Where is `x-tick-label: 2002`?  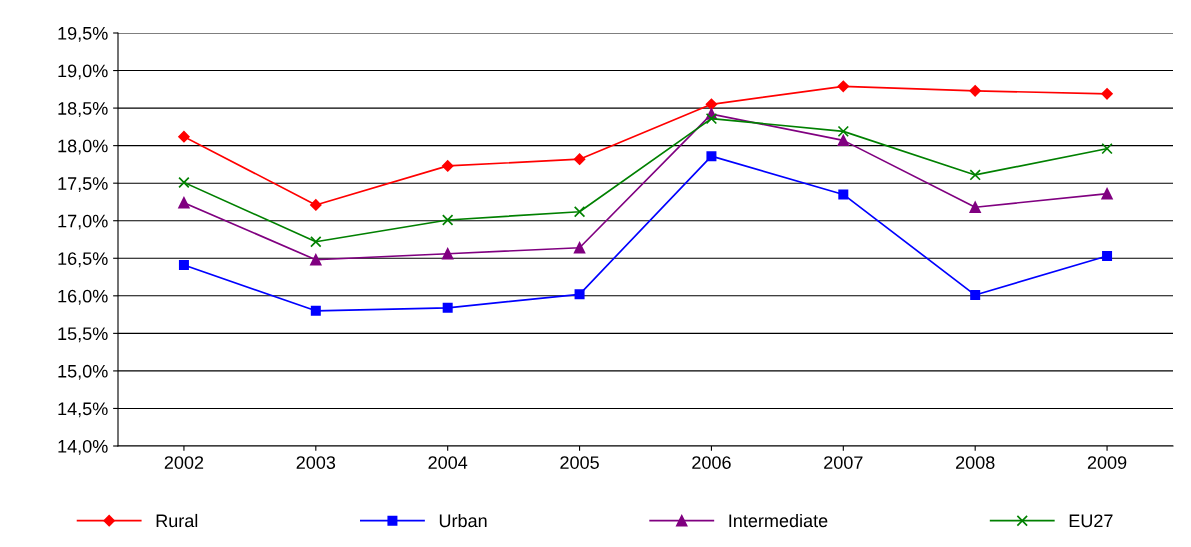 x-tick-label: 2002 is located at coordinates (184, 462).